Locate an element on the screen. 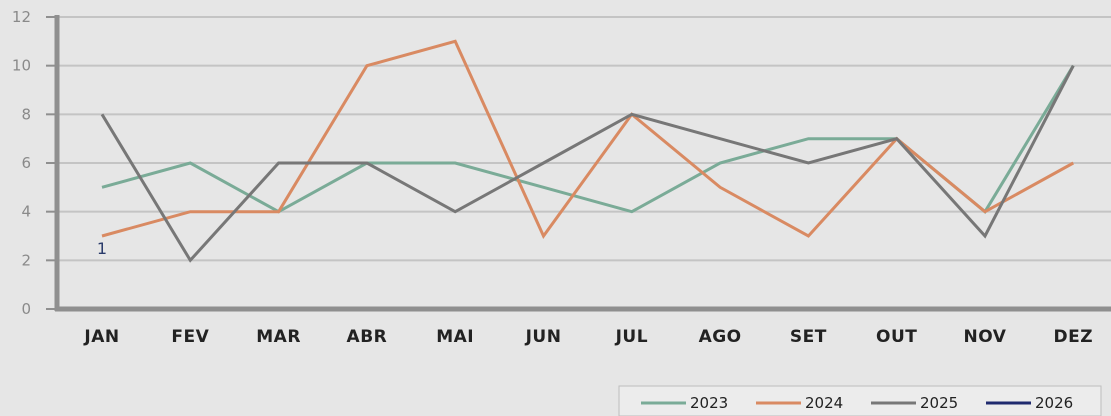 Image resolution: width=1111 pixels, height=416 pixels. y-tick-label-12: 12 is located at coordinates (21, 17).